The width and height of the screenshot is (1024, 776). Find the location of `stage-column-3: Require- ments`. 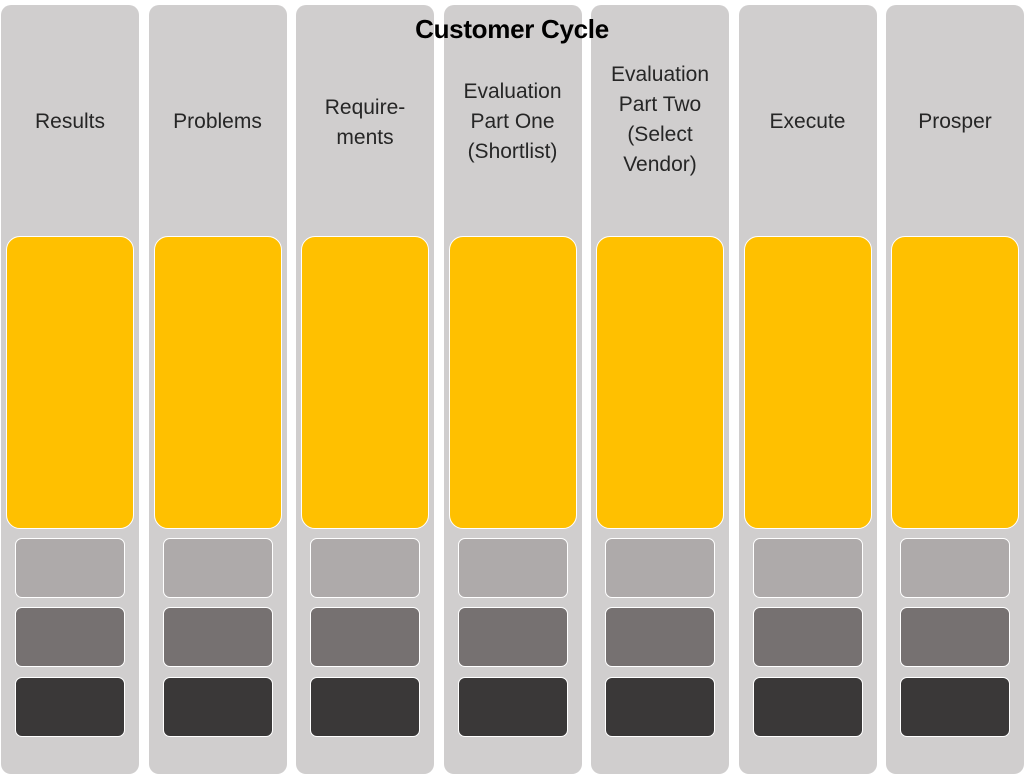

stage-column-3: Require- ments is located at coordinates (365, 389).